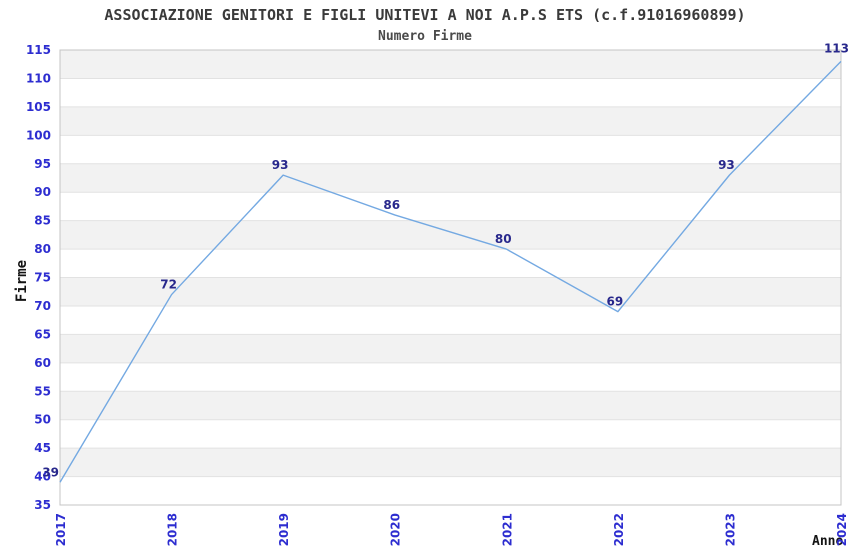 The height and width of the screenshot is (550, 850). Describe the element at coordinates (42, 306) in the screenshot. I see `y-tick-label: 70` at that location.